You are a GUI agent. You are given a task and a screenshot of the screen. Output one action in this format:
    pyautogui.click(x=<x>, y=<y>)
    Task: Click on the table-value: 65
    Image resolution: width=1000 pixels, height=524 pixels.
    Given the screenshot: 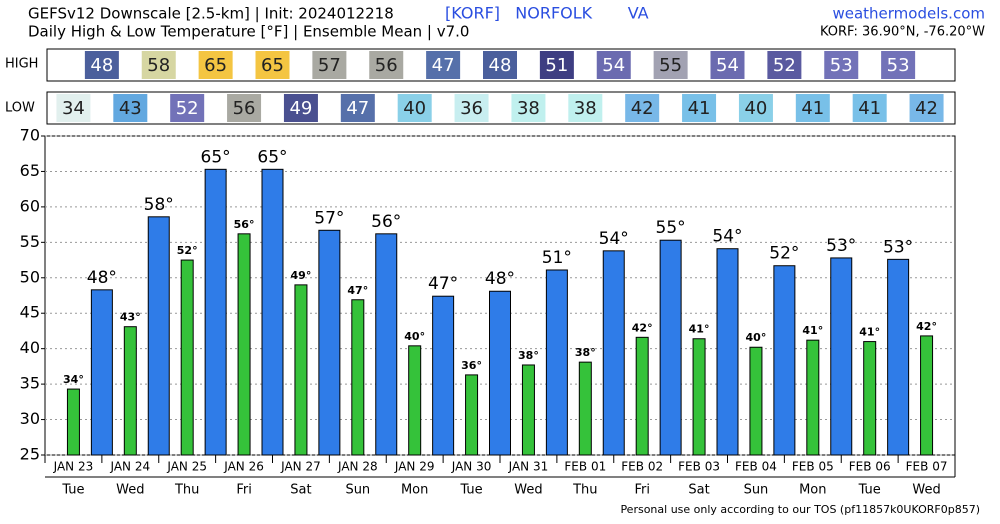 What is the action you would take?
    pyautogui.click(x=272, y=65)
    